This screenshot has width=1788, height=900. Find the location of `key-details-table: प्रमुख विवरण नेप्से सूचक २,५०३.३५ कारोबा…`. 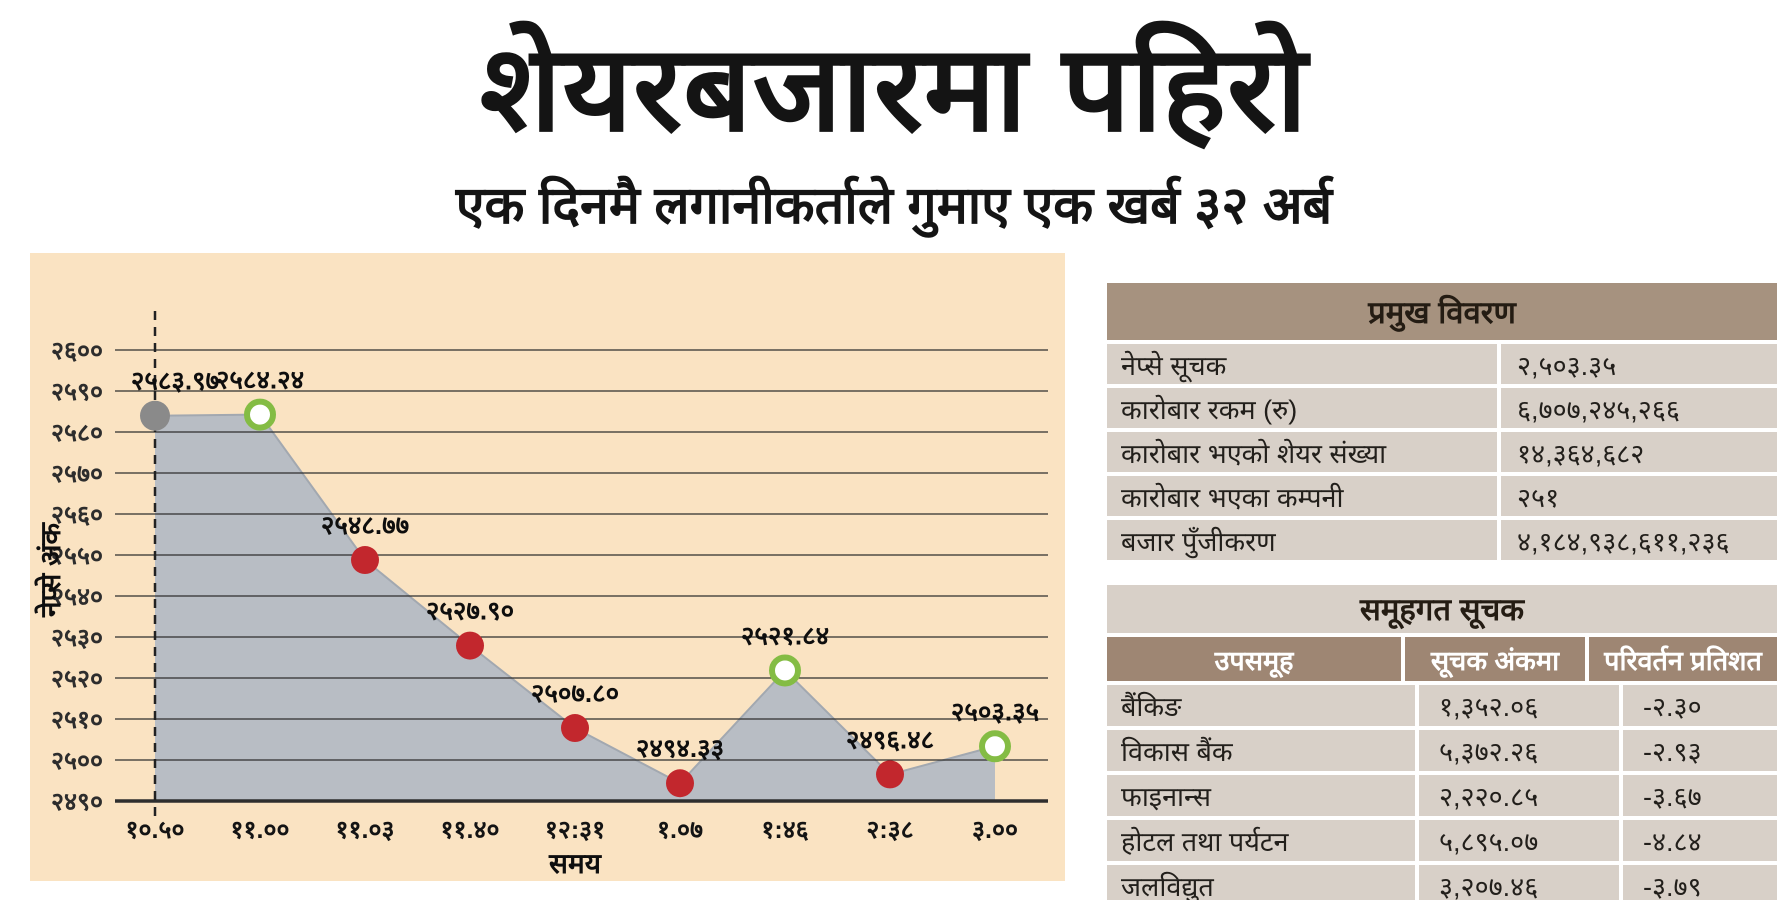

key-details-table: प्रमुख विवरण नेप्से सूचक २,५०३.३५ कारोबा… is located at coordinates (1442, 421).